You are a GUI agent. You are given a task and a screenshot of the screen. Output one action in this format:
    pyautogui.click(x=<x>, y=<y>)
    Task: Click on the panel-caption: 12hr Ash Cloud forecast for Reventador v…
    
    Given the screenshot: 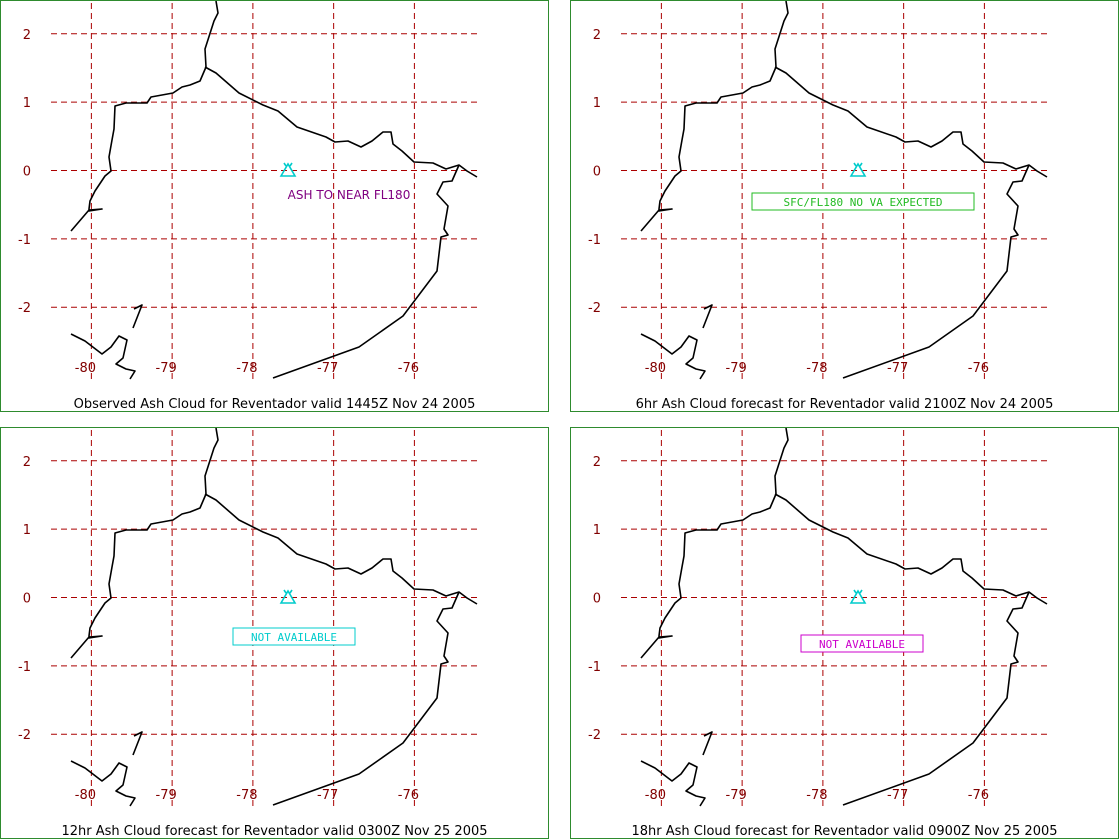 What is the action you would take?
    pyautogui.click(x=274, y=831)
    